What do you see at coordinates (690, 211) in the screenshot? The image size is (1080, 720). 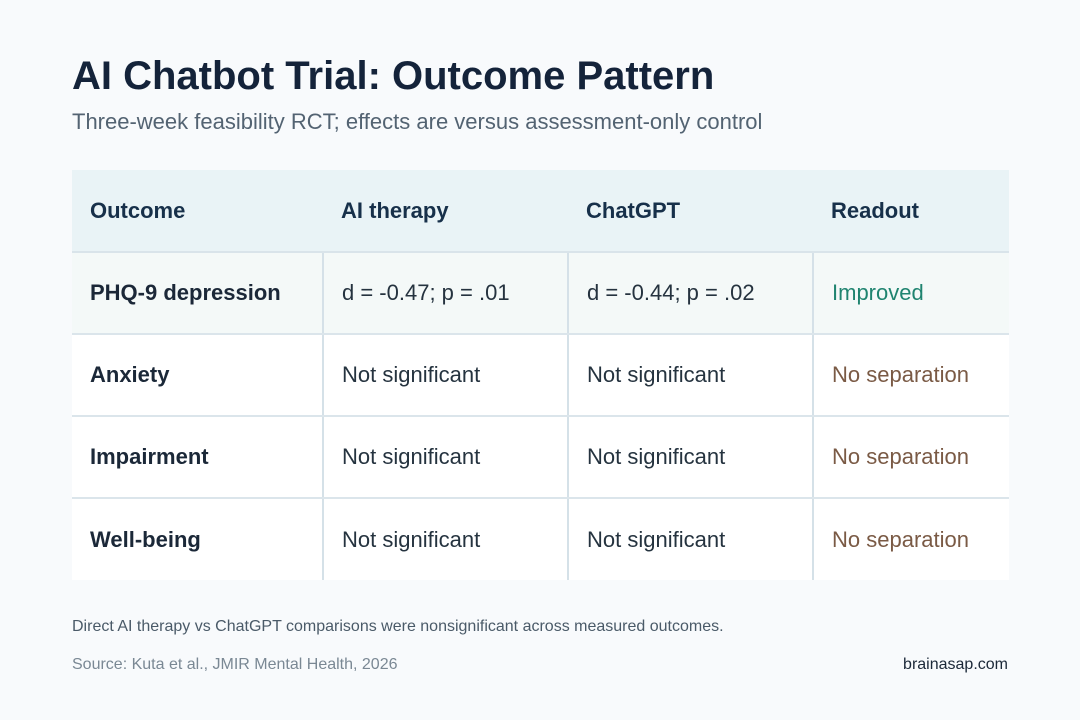 I see `column-header-chatgpt: ChatGPT` at bounding box center [690, 211].